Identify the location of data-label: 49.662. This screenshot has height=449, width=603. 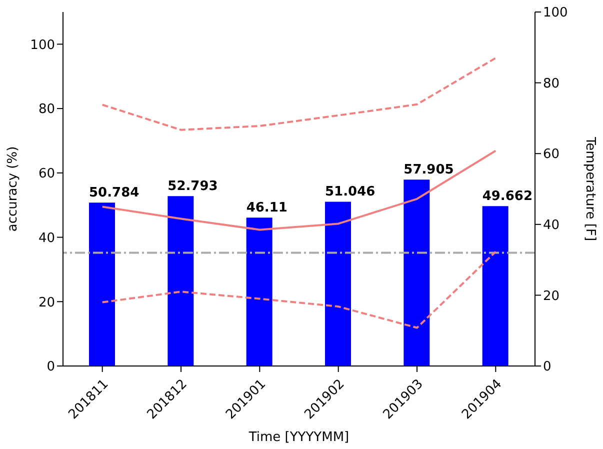
(507, 196).